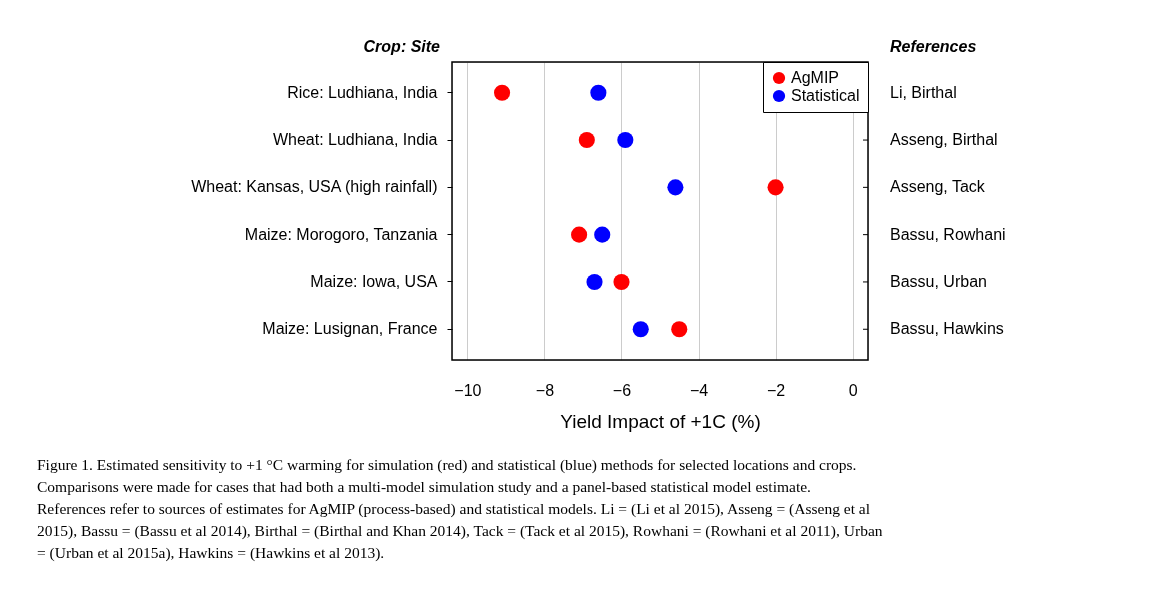 The image size is (1171, 596). Describe the element at coordinates (362, 92) in the screenshot. I see `y-tick-label: Rice: Ludhiana, India` at that location.